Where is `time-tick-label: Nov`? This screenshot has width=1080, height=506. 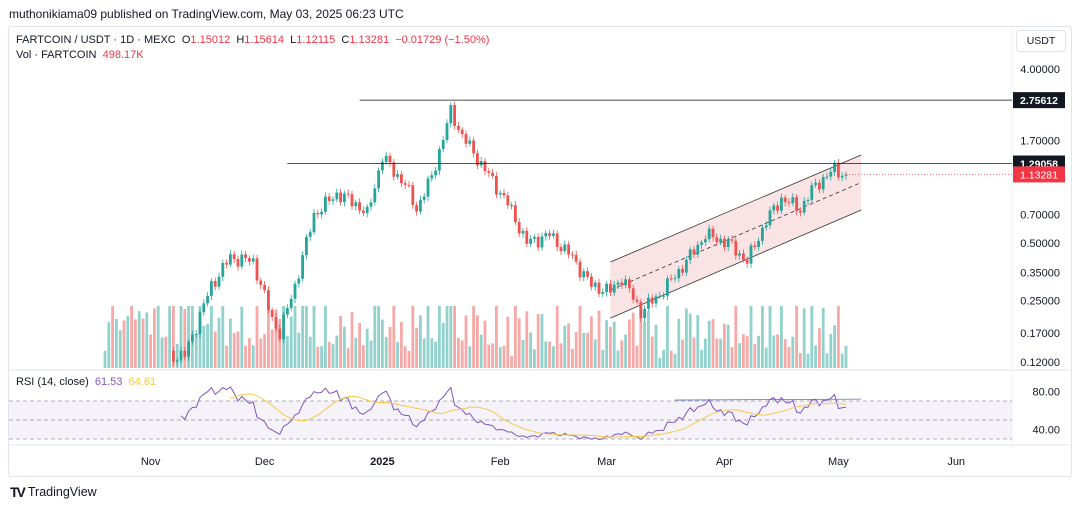
time-tick-label: Nov is located at coordinates (151, 462).